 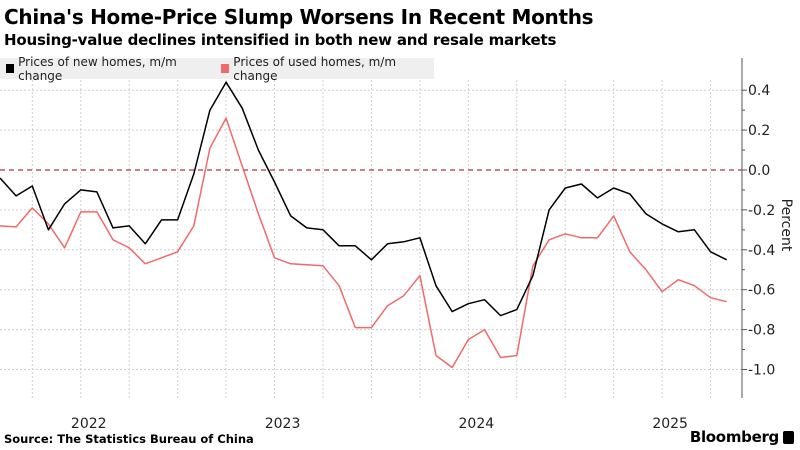 What do you see at coordinates (97, 68) in the screenshot?
I see `legend-label-new-homes: Prices of new homes, m/m change` at bounding box center [97, 68].